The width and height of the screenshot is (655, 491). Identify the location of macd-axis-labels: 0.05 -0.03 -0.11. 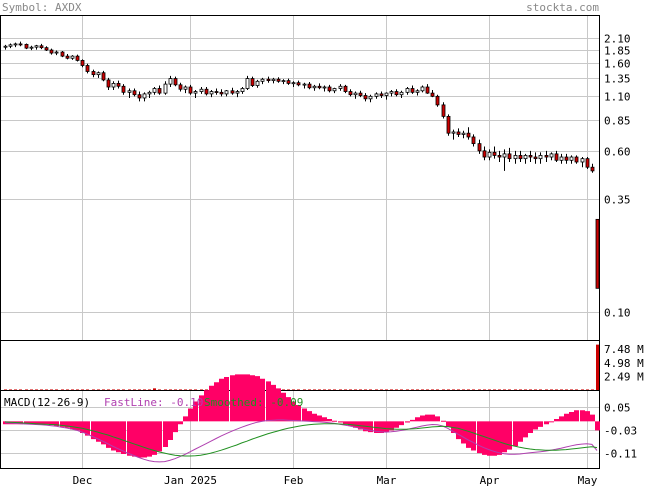
(620, 431).